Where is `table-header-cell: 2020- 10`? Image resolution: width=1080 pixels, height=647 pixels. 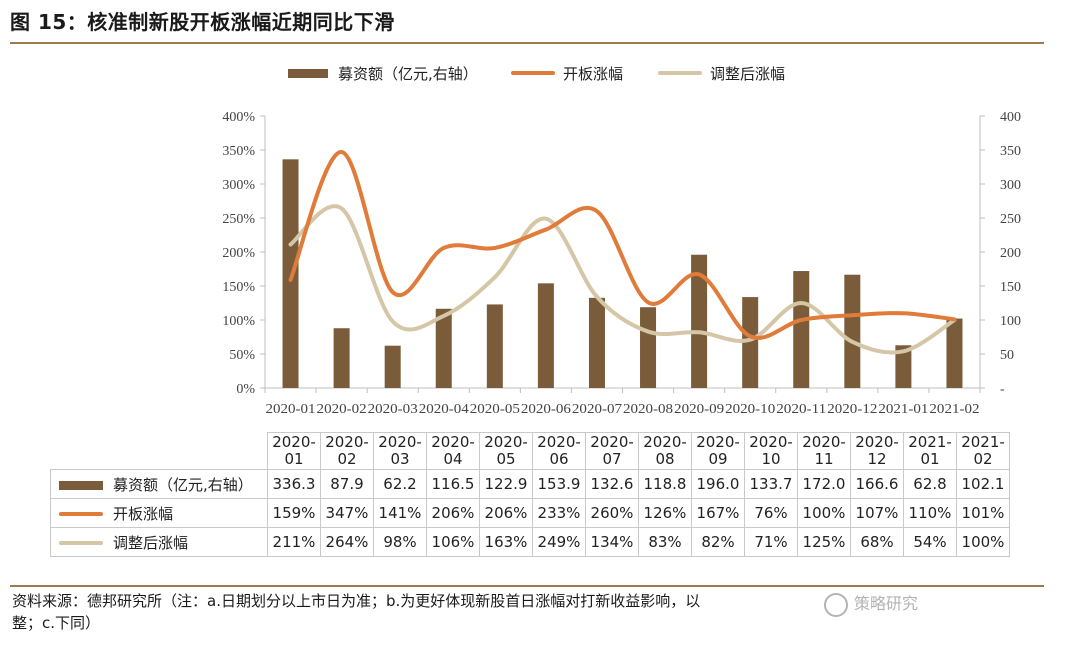
table-header-cell: 2020- 10 is located at coordinates (771, 451).